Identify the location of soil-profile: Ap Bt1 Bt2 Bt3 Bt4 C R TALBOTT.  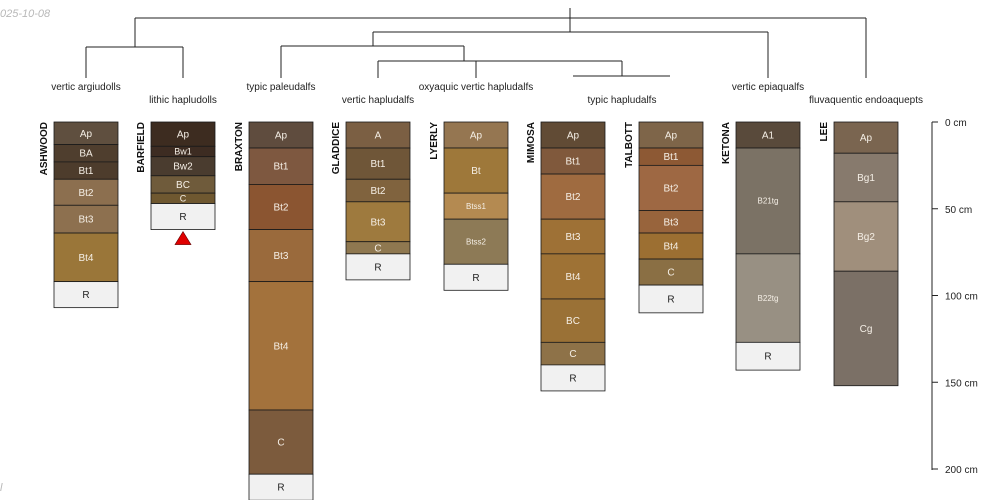
(664, 217).